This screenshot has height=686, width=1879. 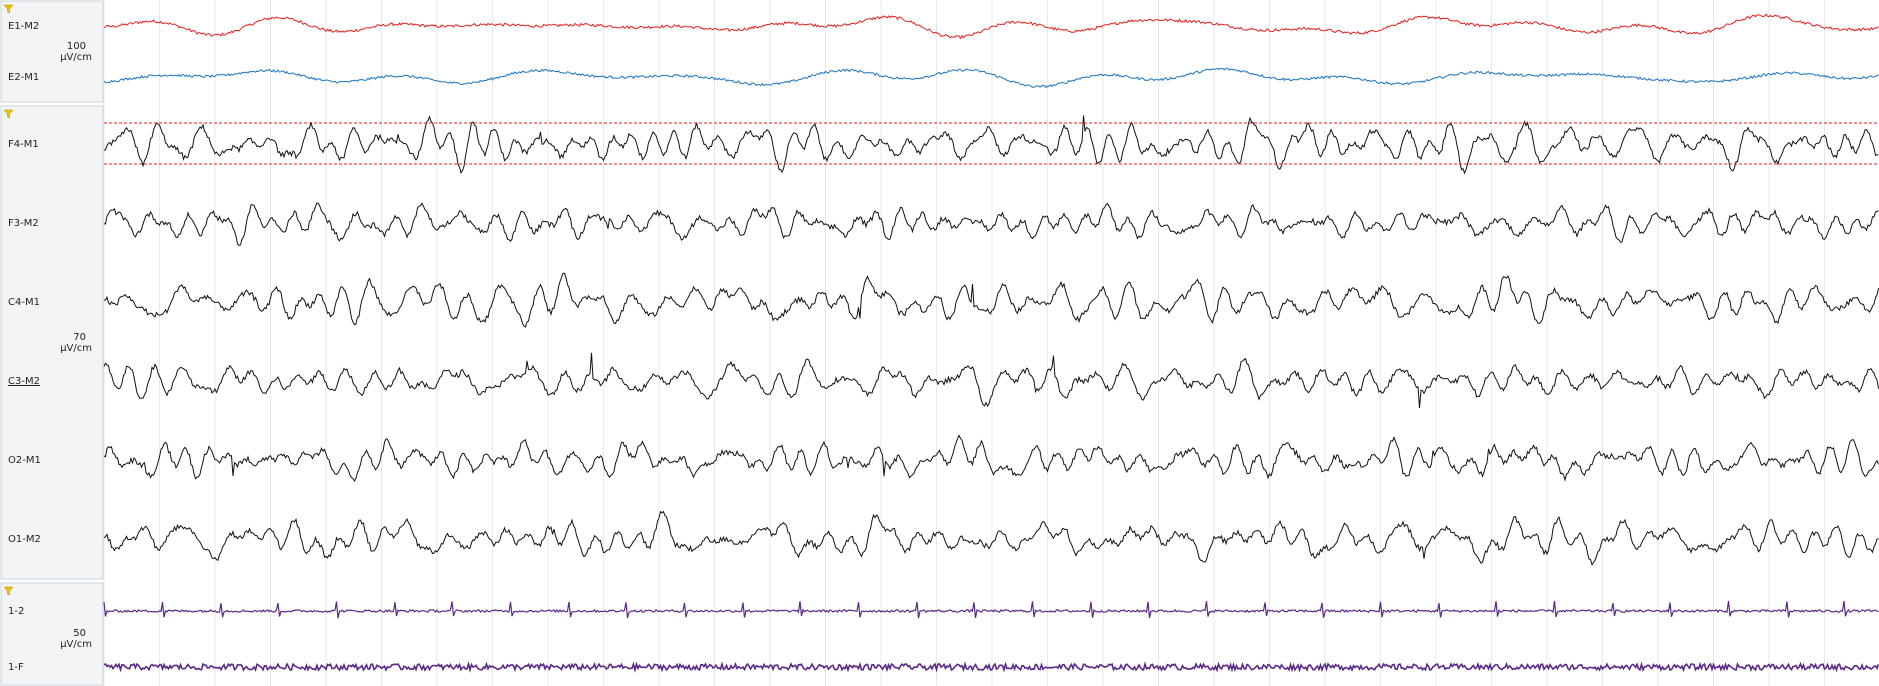 I want to click on channel-label: E1-M2, so click(x=23, y=26).